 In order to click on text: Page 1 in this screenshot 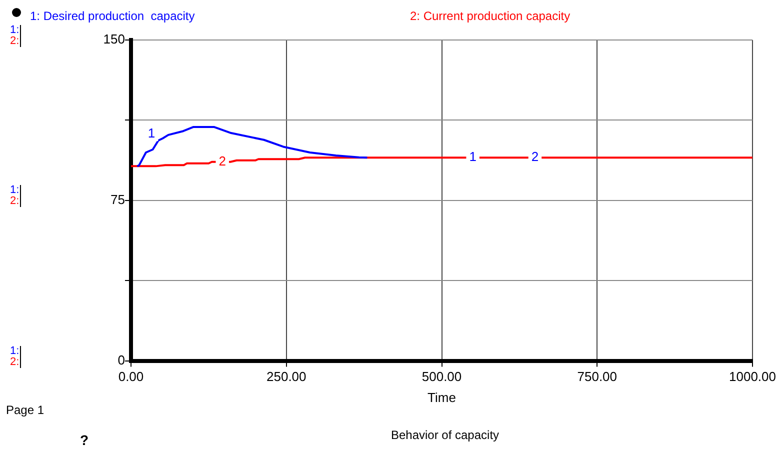, I will do `click(25, 410)`.